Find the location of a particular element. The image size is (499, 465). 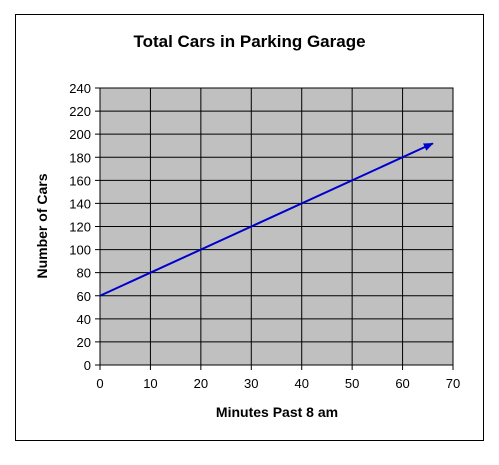

x-tick-label: 40 is located at coordinates (301, 383).